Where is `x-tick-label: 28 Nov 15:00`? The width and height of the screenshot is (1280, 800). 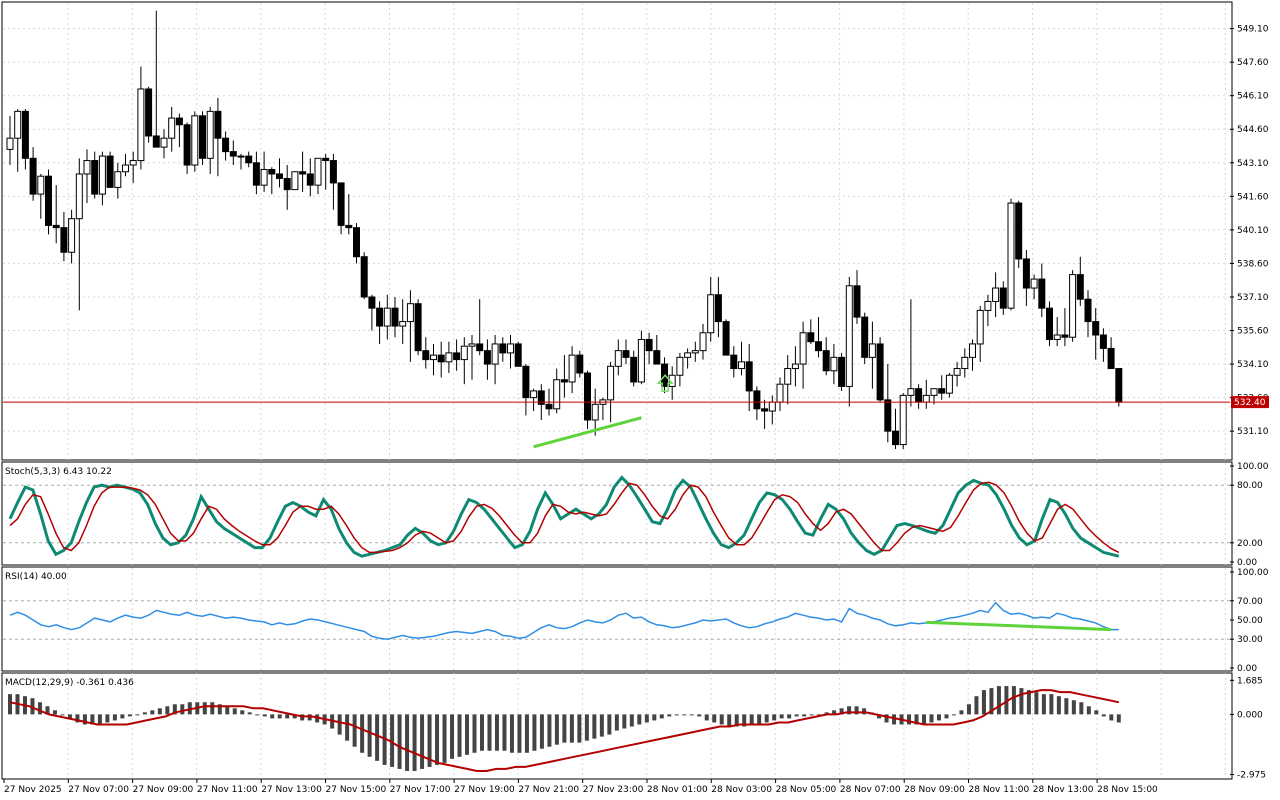
x-tick-label: 28 Nov 15:00 is located at coordinates (1127, 790).